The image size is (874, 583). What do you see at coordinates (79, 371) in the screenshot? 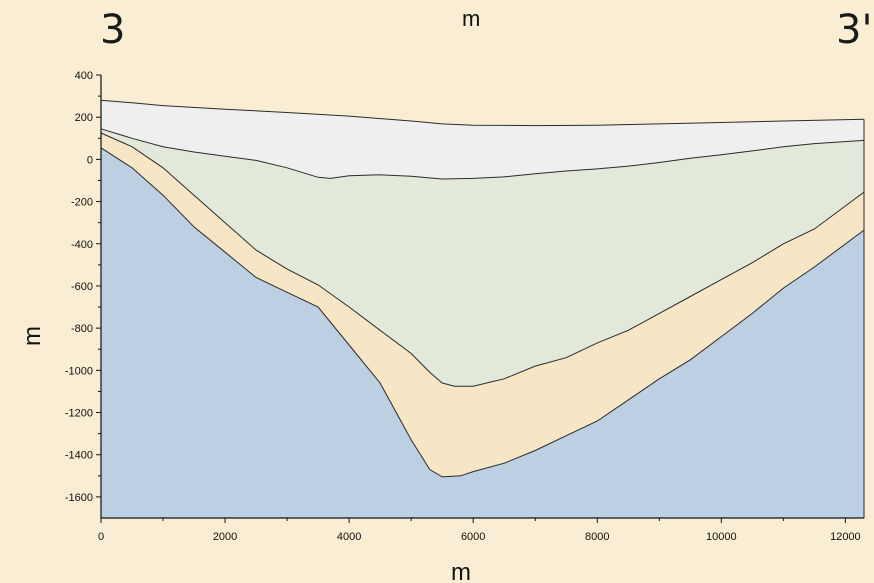
I see `y-tick-label: -1000` at bounding box center [79, 371].